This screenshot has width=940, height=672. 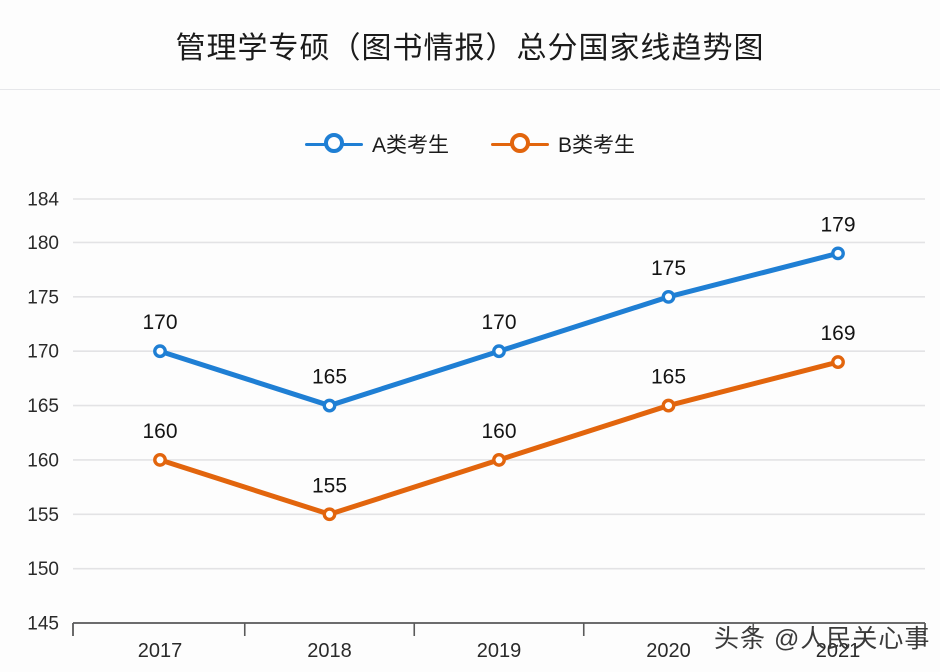 I want to click on y-axis-tick-label: 145, so click(x=43, y=624).